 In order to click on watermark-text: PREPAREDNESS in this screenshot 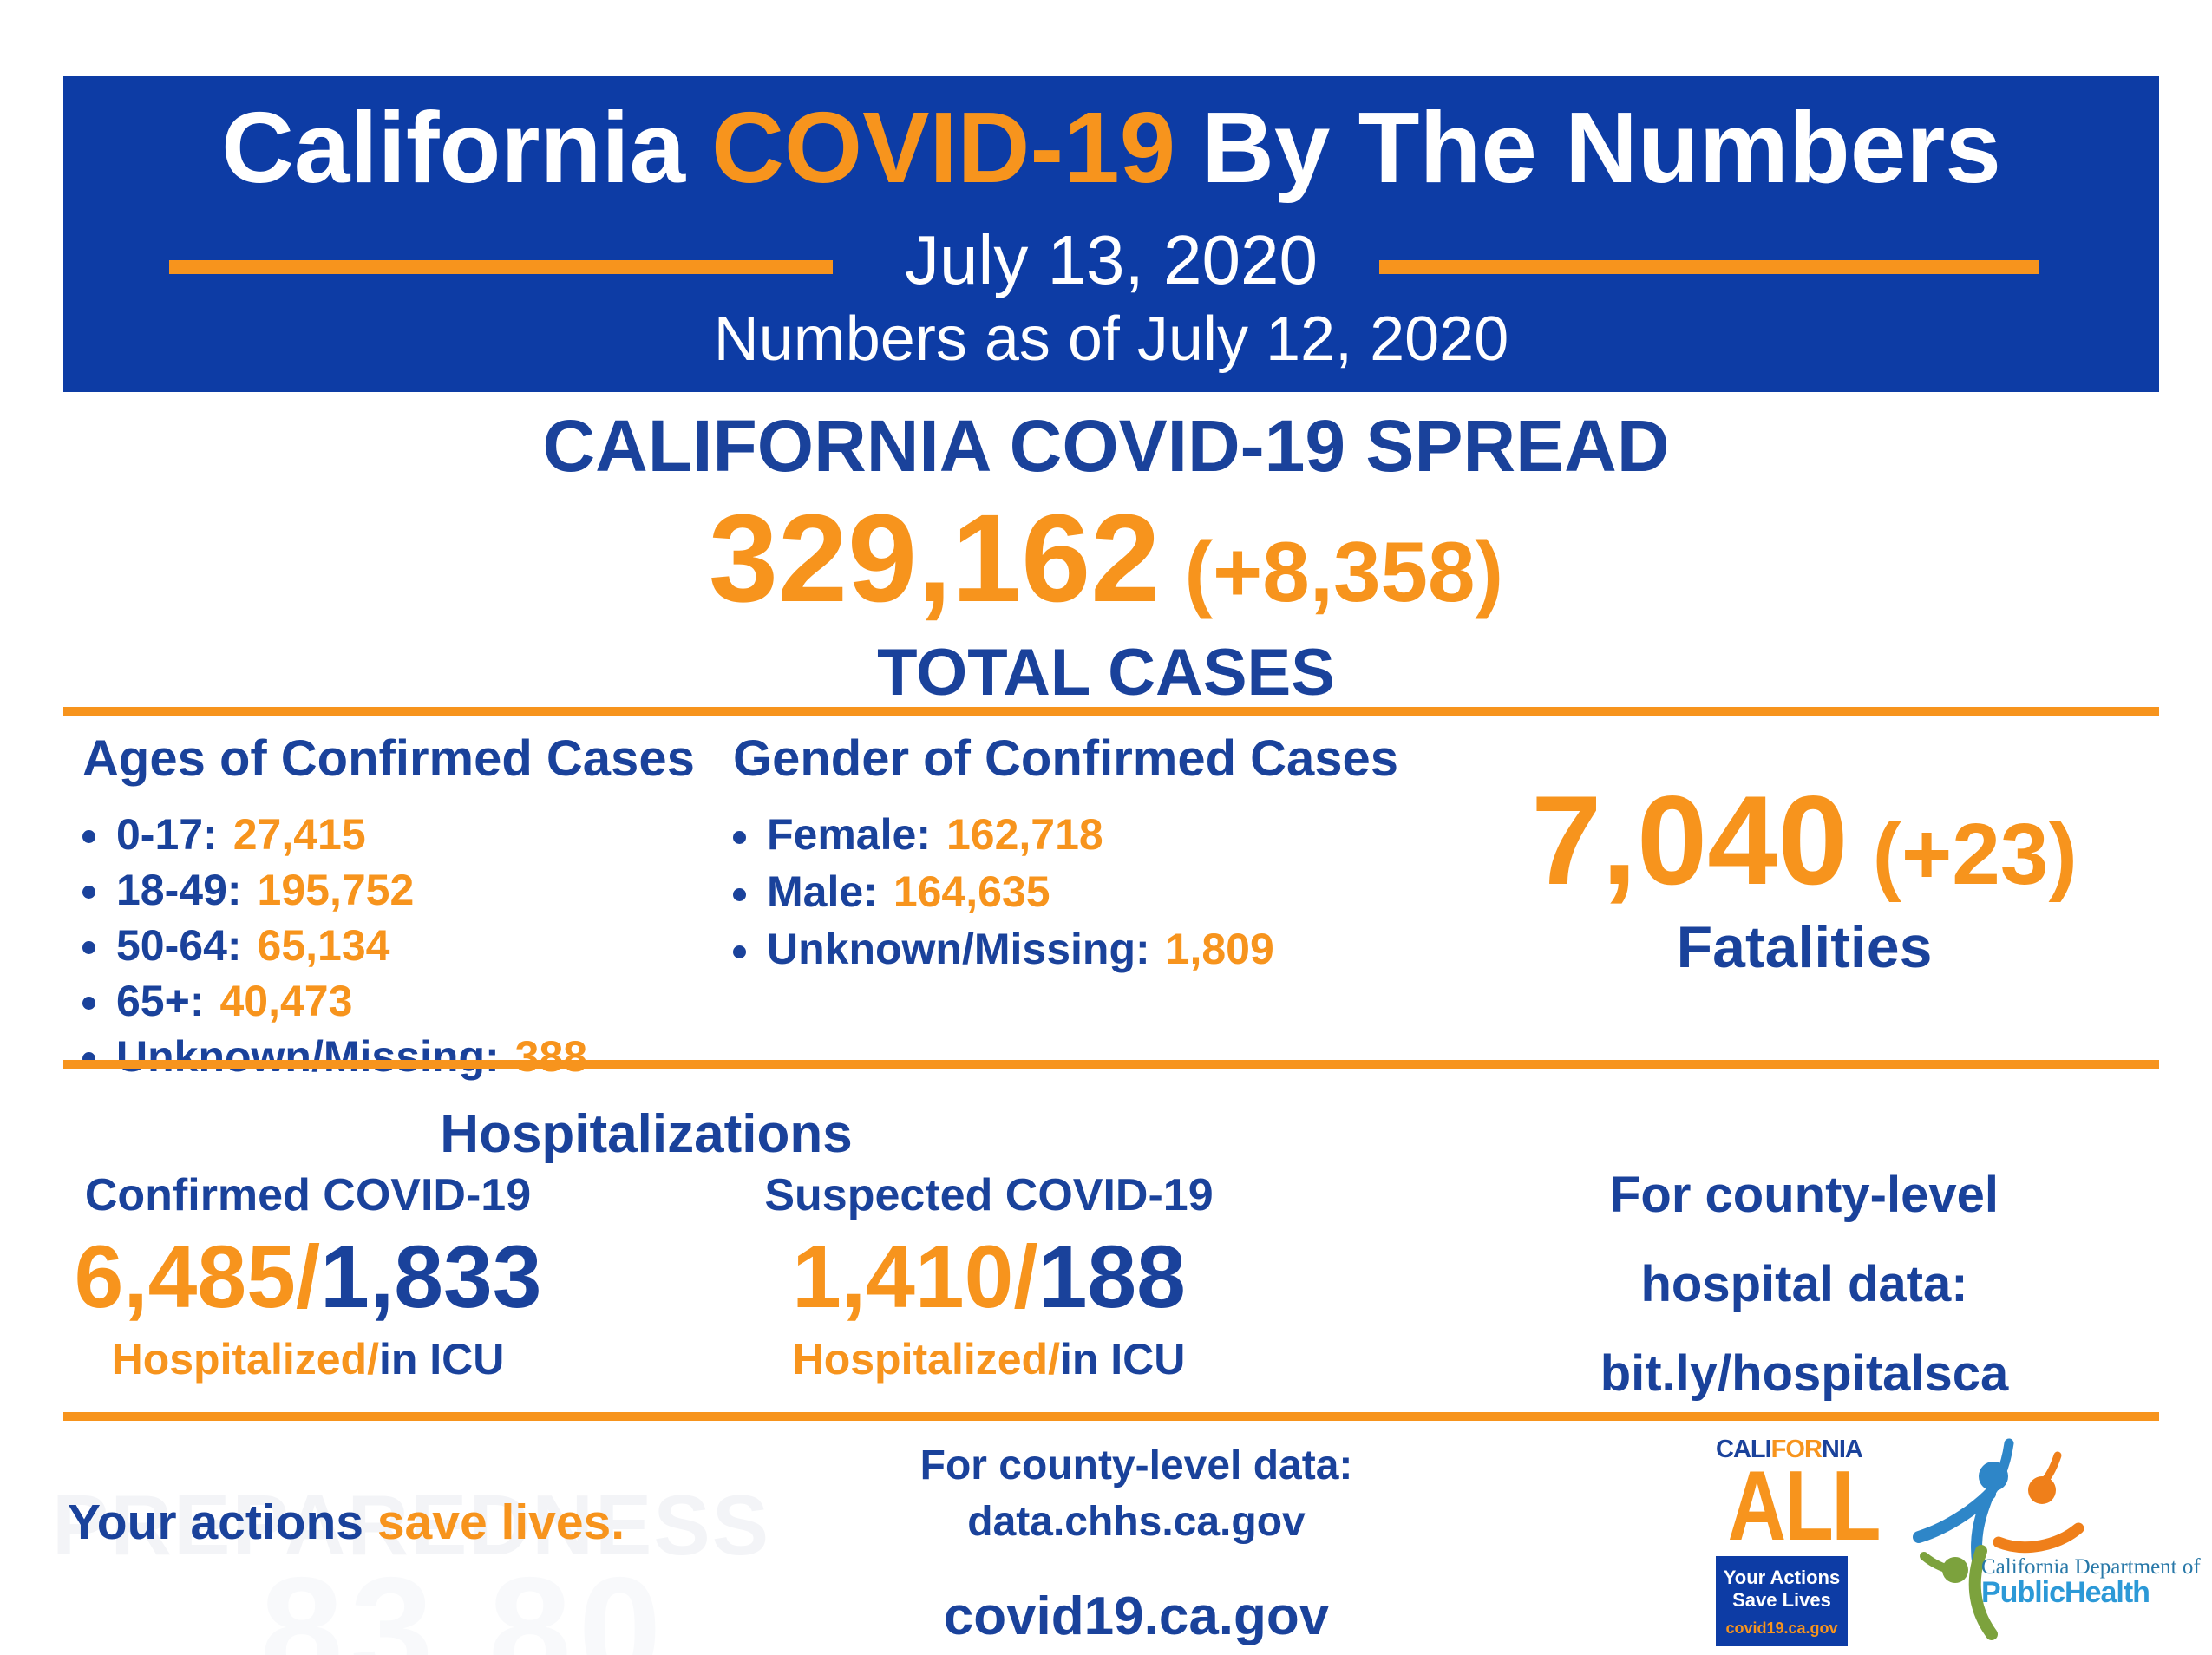, I will do `click(411, 1525)`.